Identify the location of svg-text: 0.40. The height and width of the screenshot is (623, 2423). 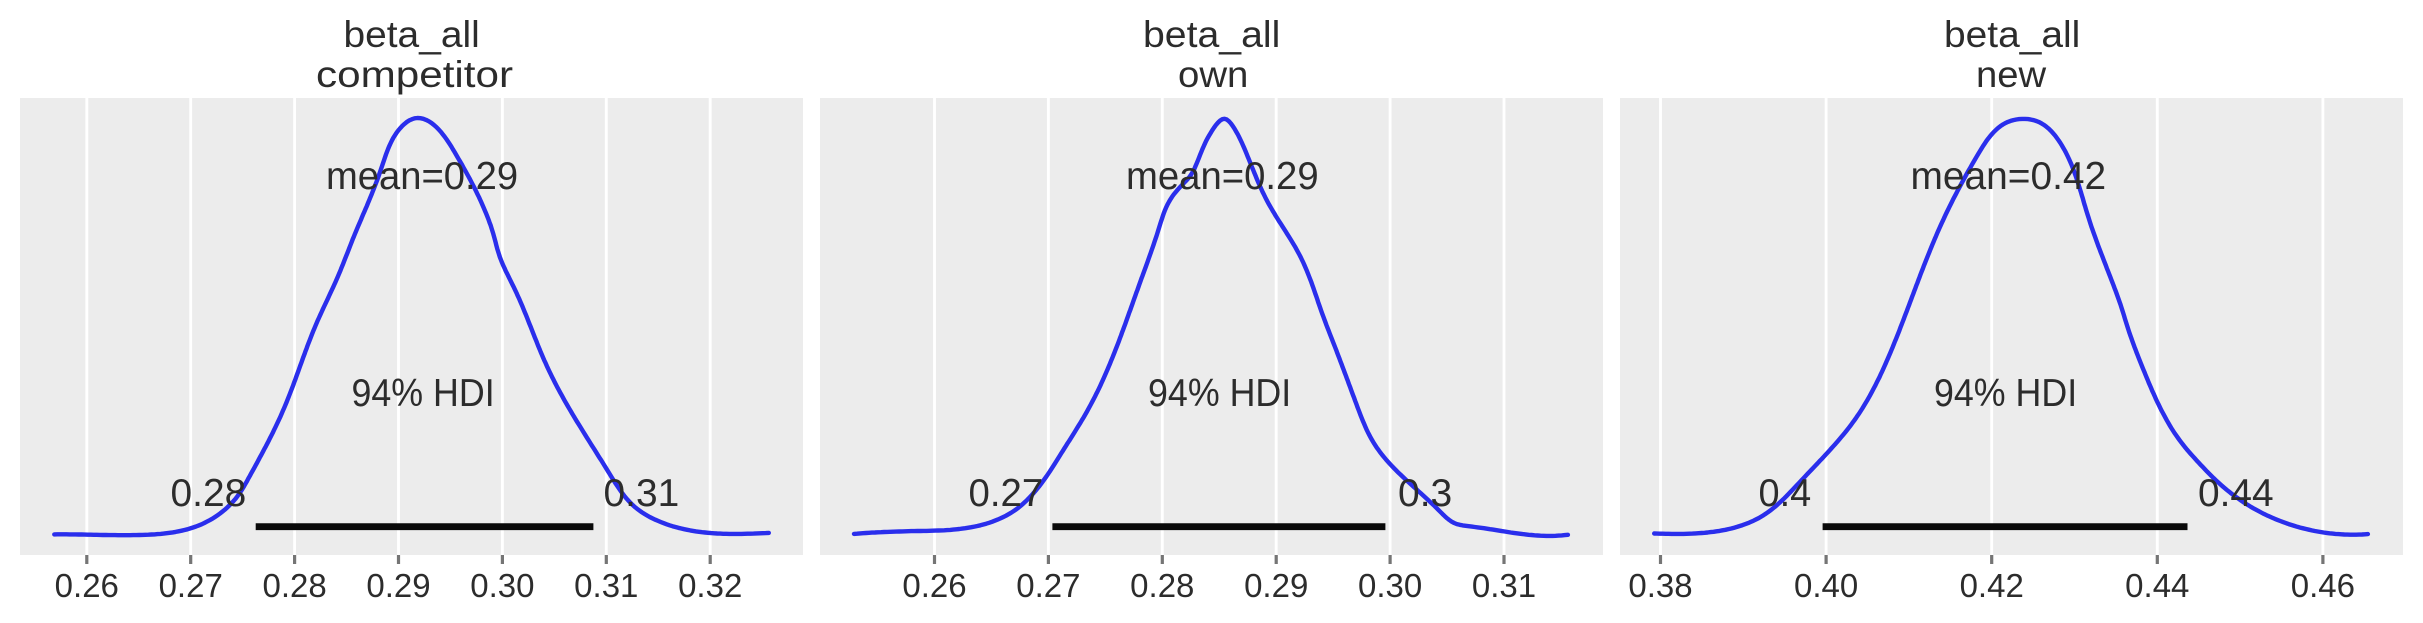
(1826, 585).